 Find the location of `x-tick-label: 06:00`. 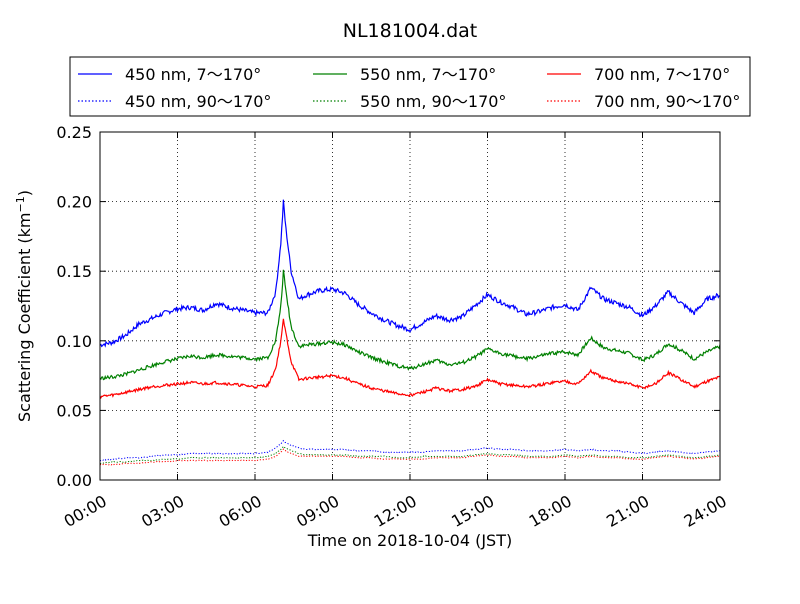

x-tick-label: 06:00 is located at coordinates (240, 511).